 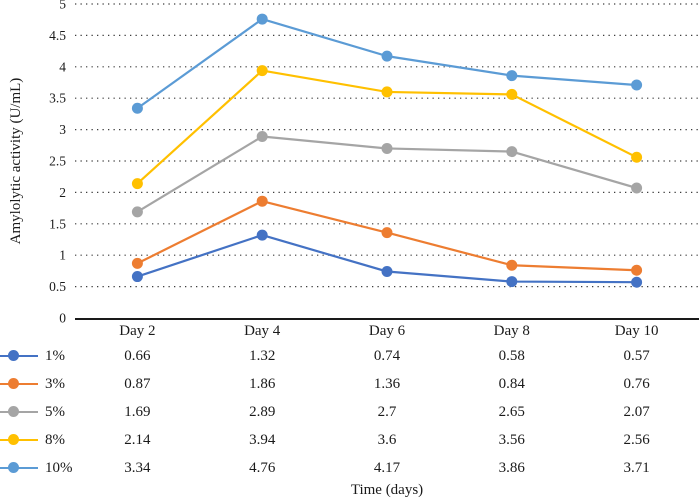 What do you see at coordinates (636, 355) in the screenshot?
I see `value-cell: 0.57` at bounding box center [636, 355].